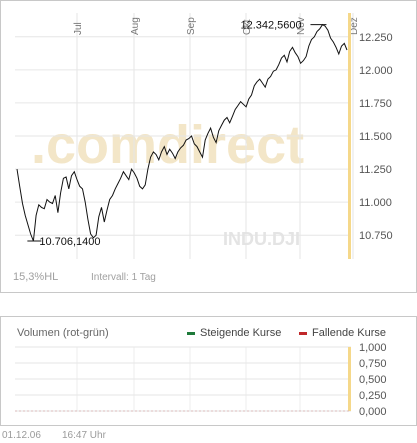 This screenshot has width=417, height=443. I want to click on y-tick-label: 12.000, so click(376, 71).